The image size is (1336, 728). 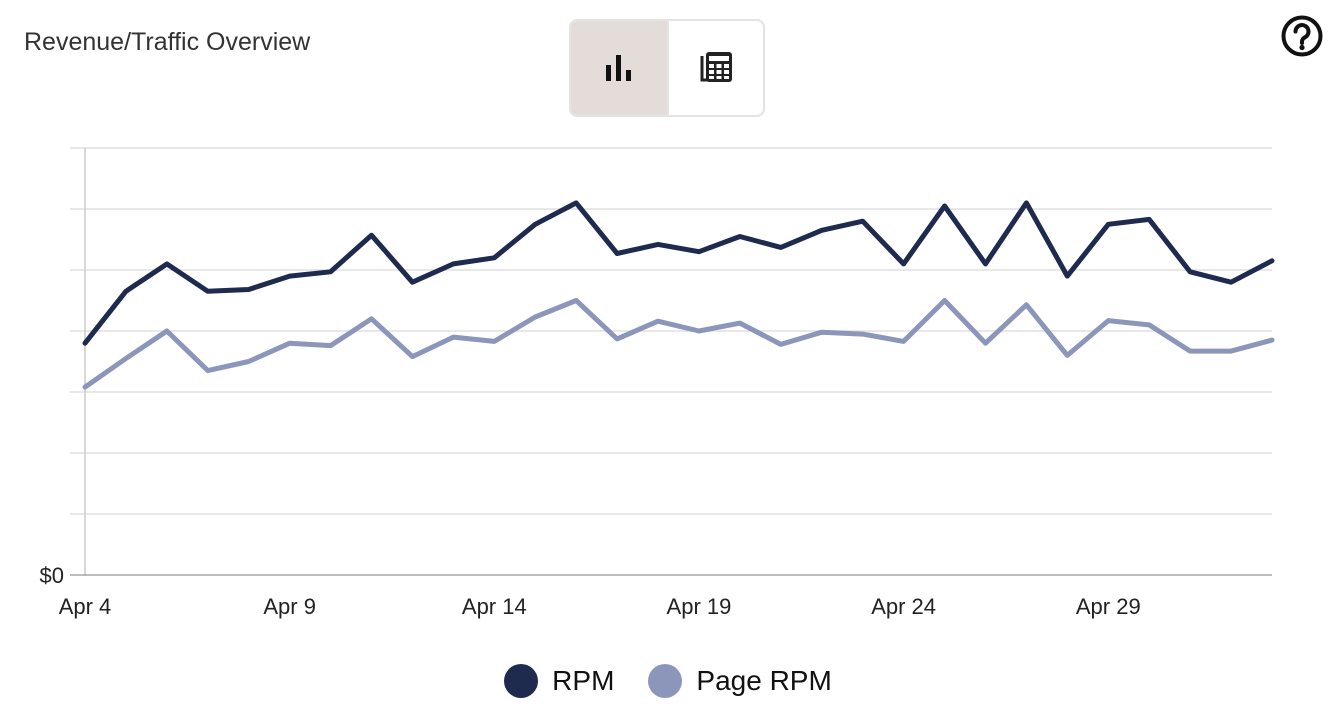 I want to click on question-circle-icon, so click(x=1302, y=36).